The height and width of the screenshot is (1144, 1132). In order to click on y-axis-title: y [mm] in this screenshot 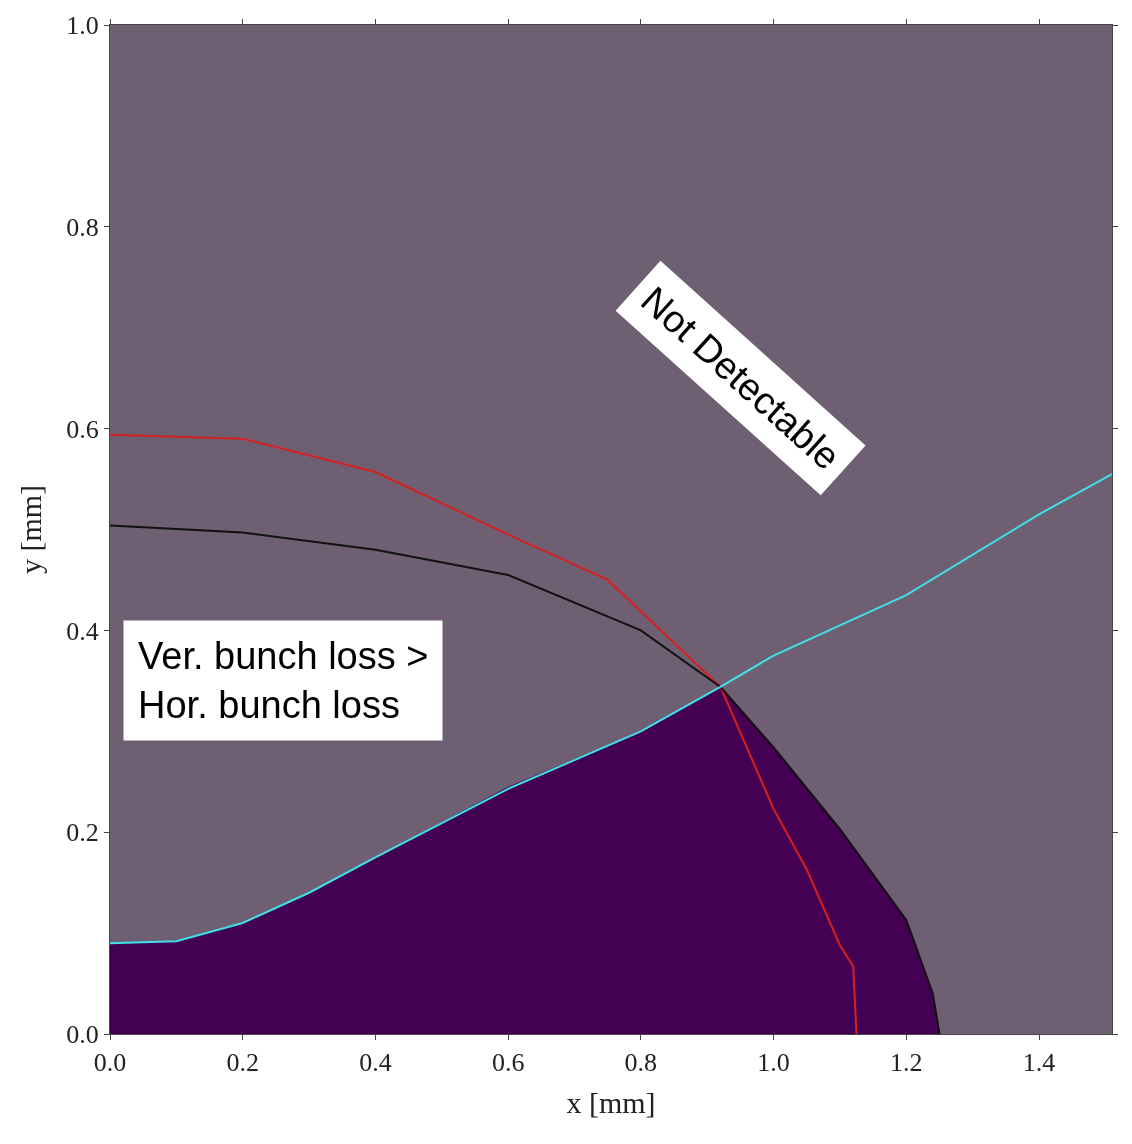, I will do `click(31, 529)`.